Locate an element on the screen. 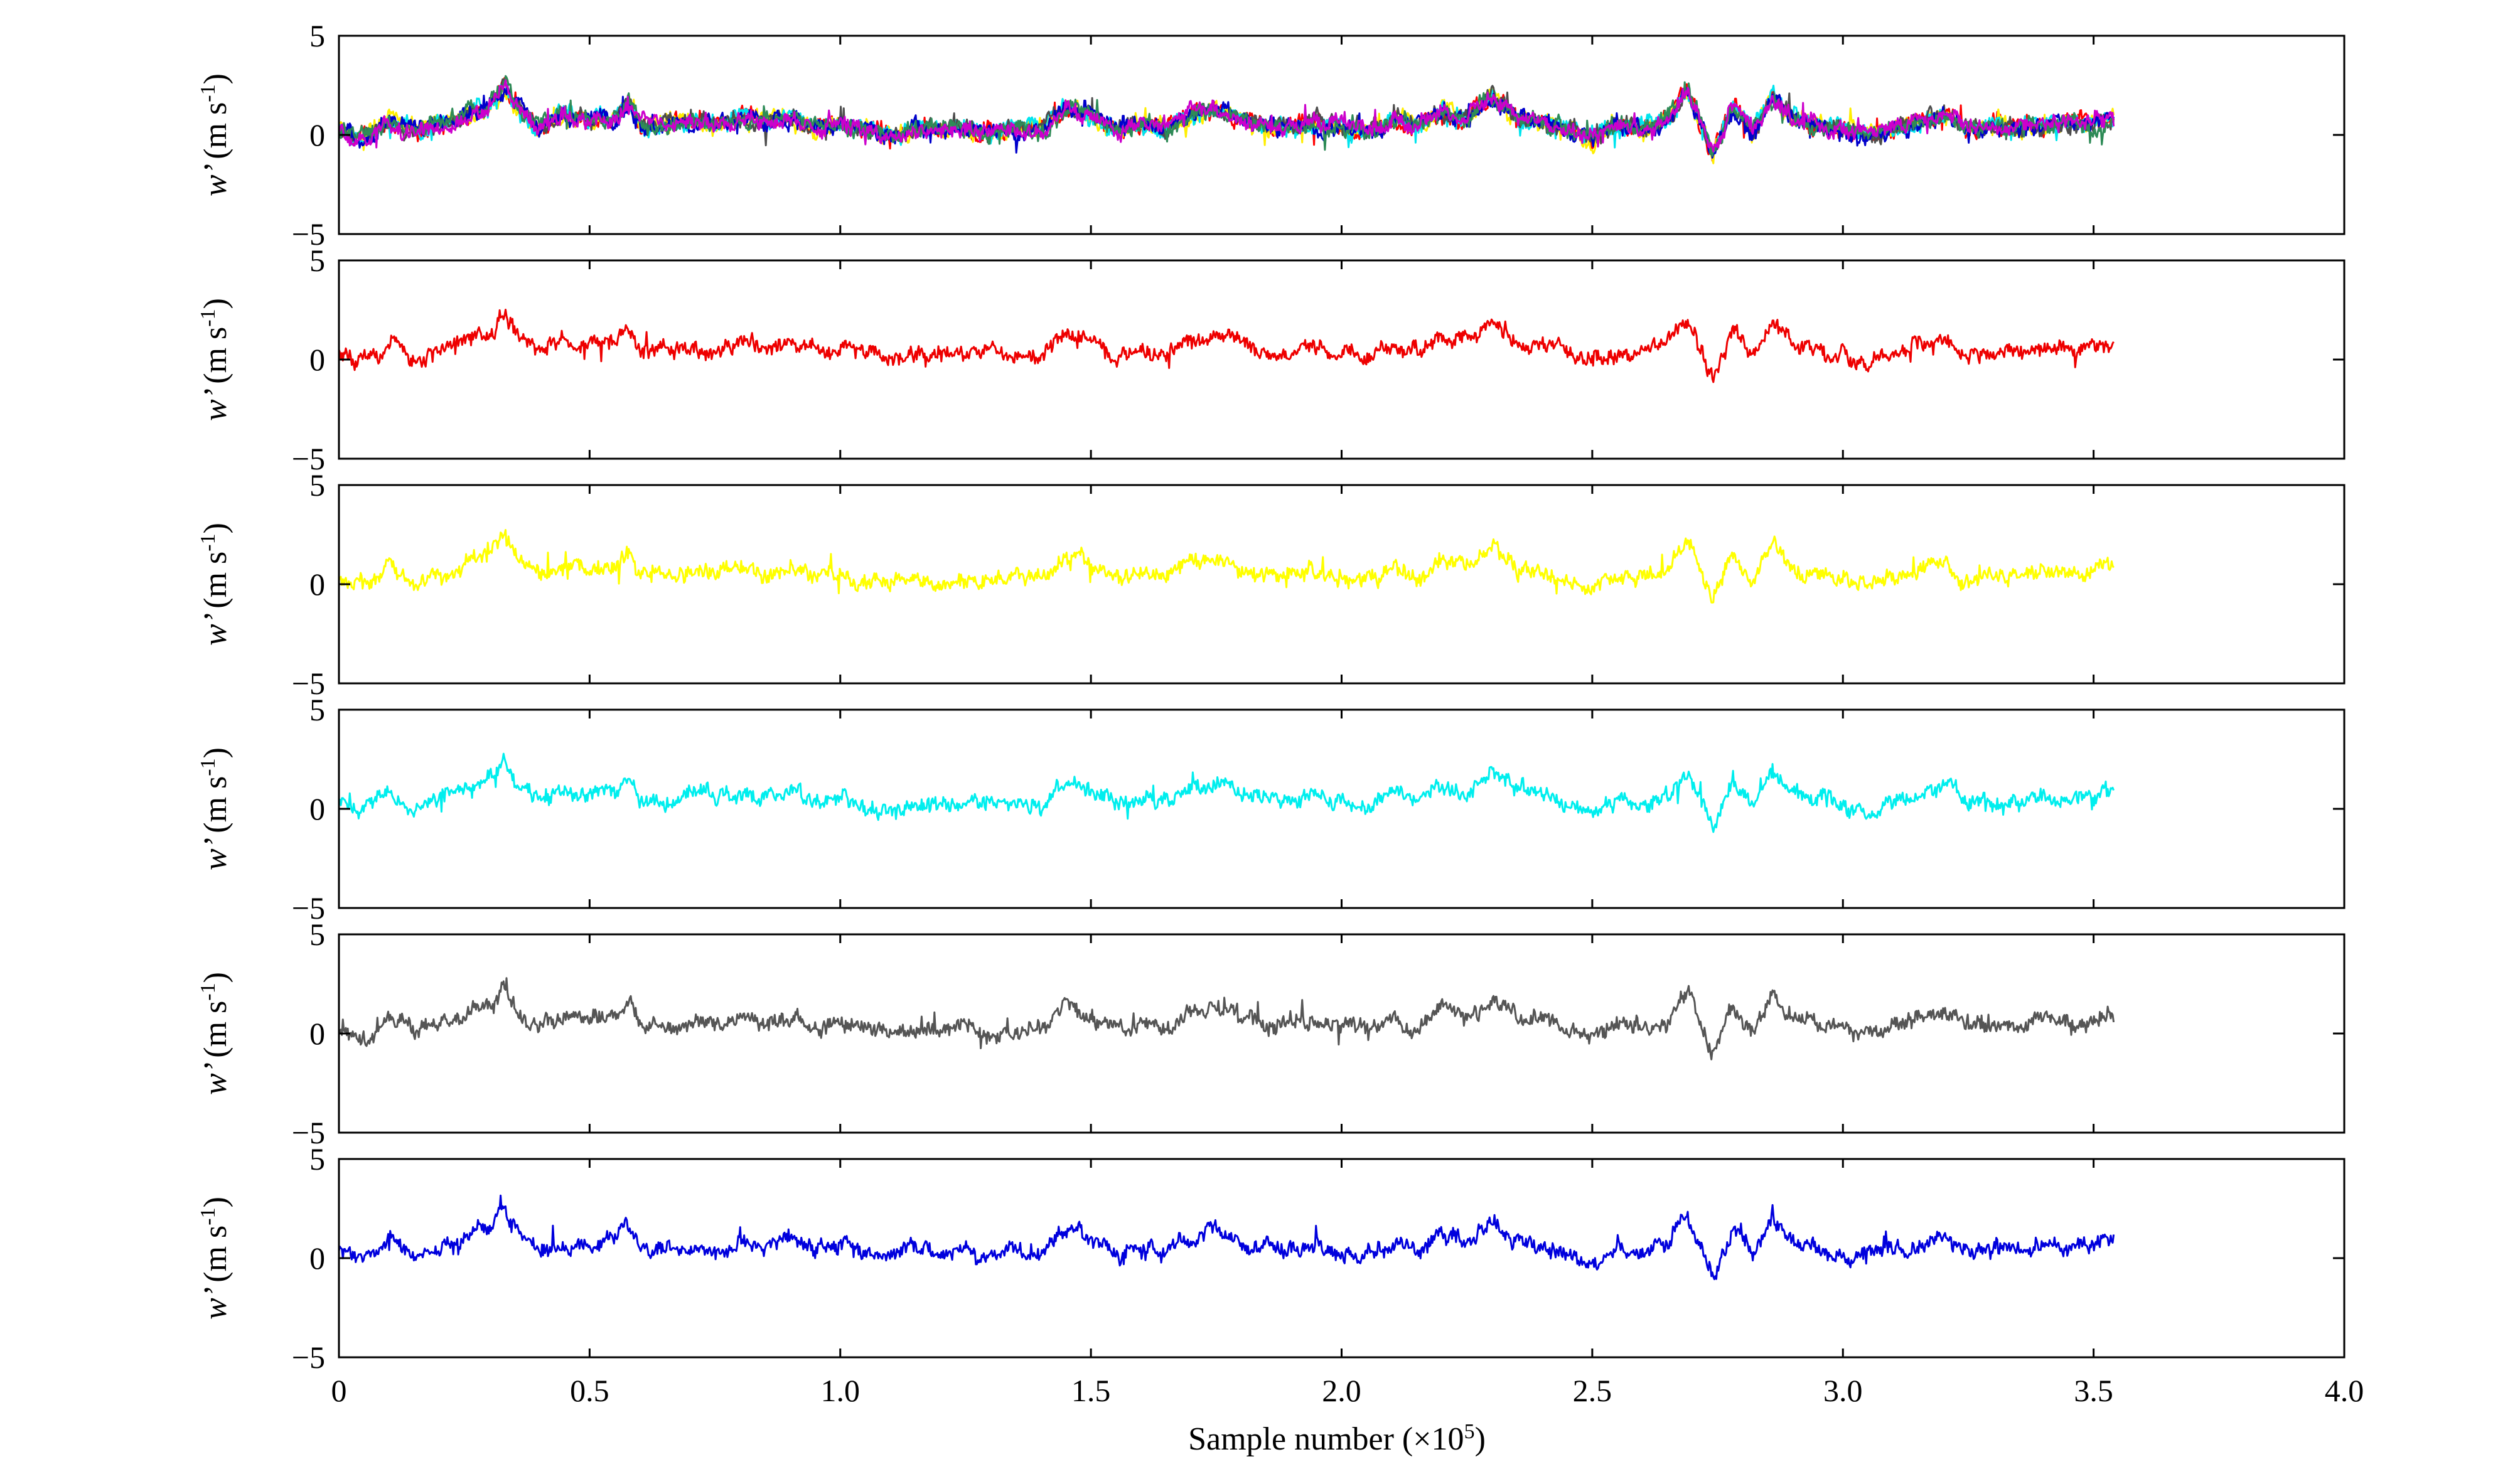 The width and height of the screenshot is (2520, 1474). x-tick-label: 2.0 is located at coordinates (1341, 1390).